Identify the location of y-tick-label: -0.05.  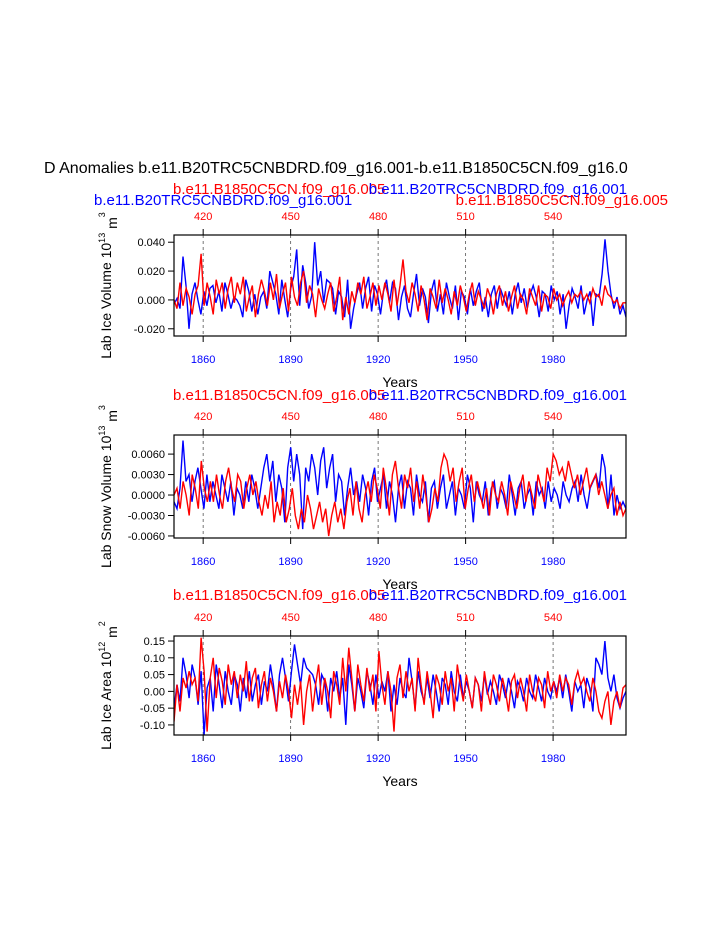
(152, 709).